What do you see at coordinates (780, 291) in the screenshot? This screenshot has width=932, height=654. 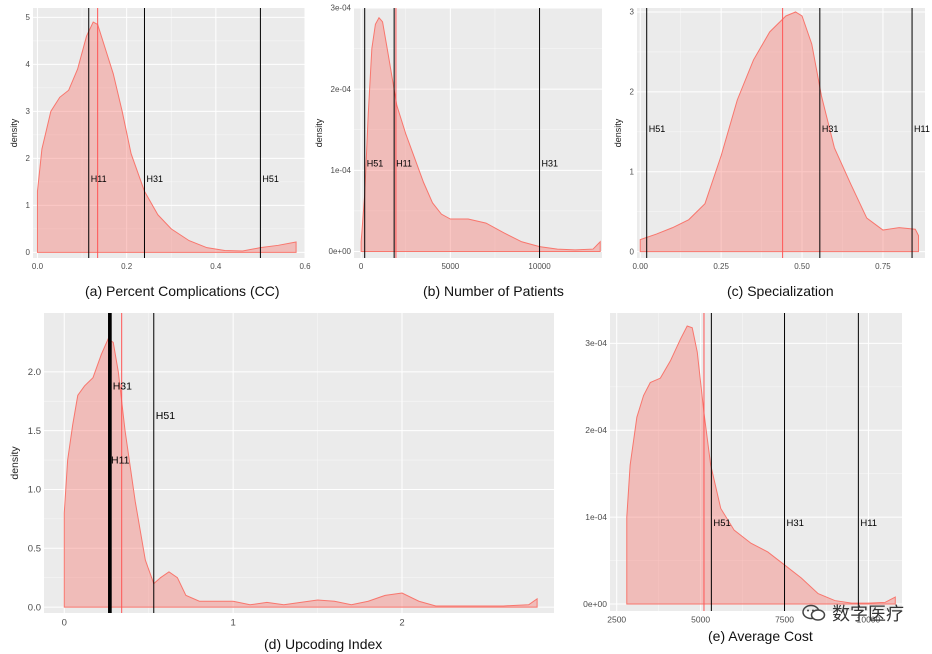 I see `caption-c: (c) Specialization` at bounding box center [780, 291].